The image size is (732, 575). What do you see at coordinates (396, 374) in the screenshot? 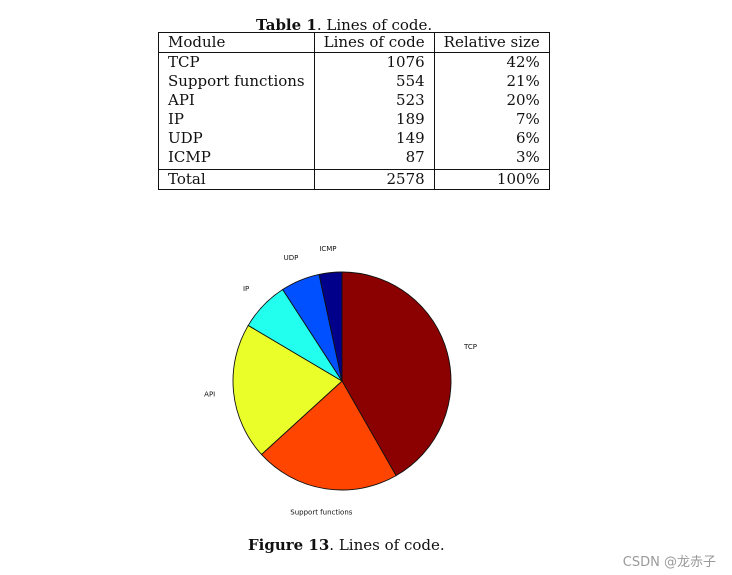
I see `pie-slice-tcp` at bounding box center [396, 374].